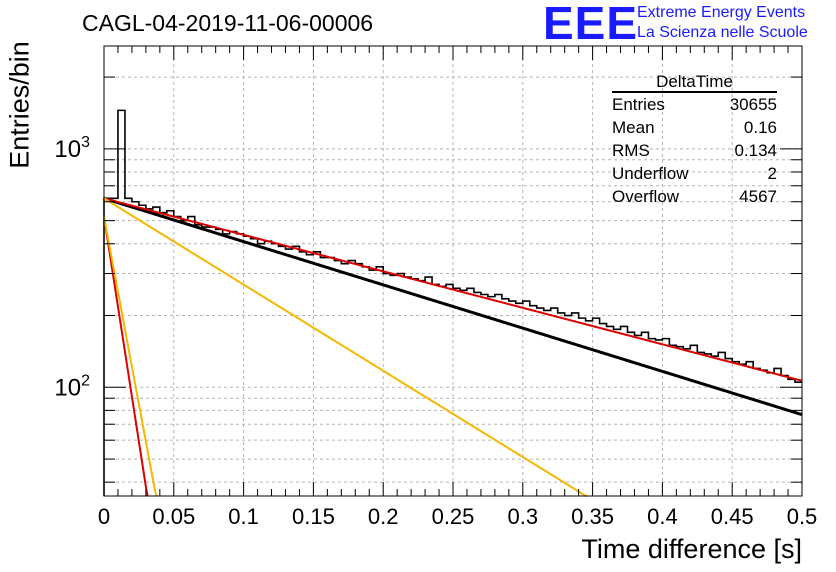  I want to click on x-tick-label: 0.15, so click(313, 516).